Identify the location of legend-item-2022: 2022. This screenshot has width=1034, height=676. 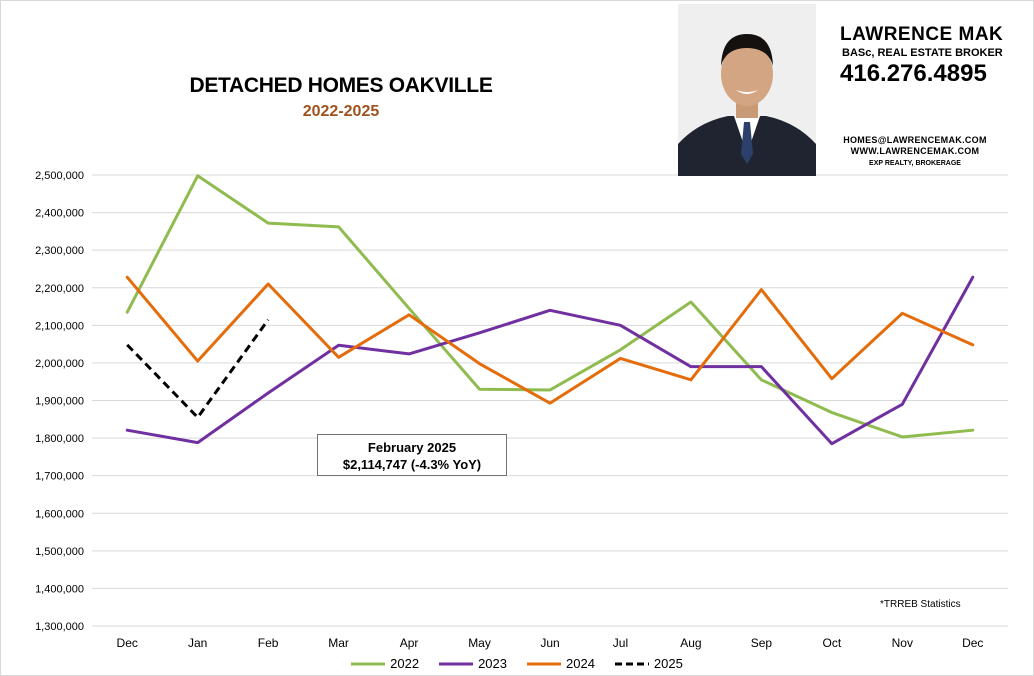
(385, 663).